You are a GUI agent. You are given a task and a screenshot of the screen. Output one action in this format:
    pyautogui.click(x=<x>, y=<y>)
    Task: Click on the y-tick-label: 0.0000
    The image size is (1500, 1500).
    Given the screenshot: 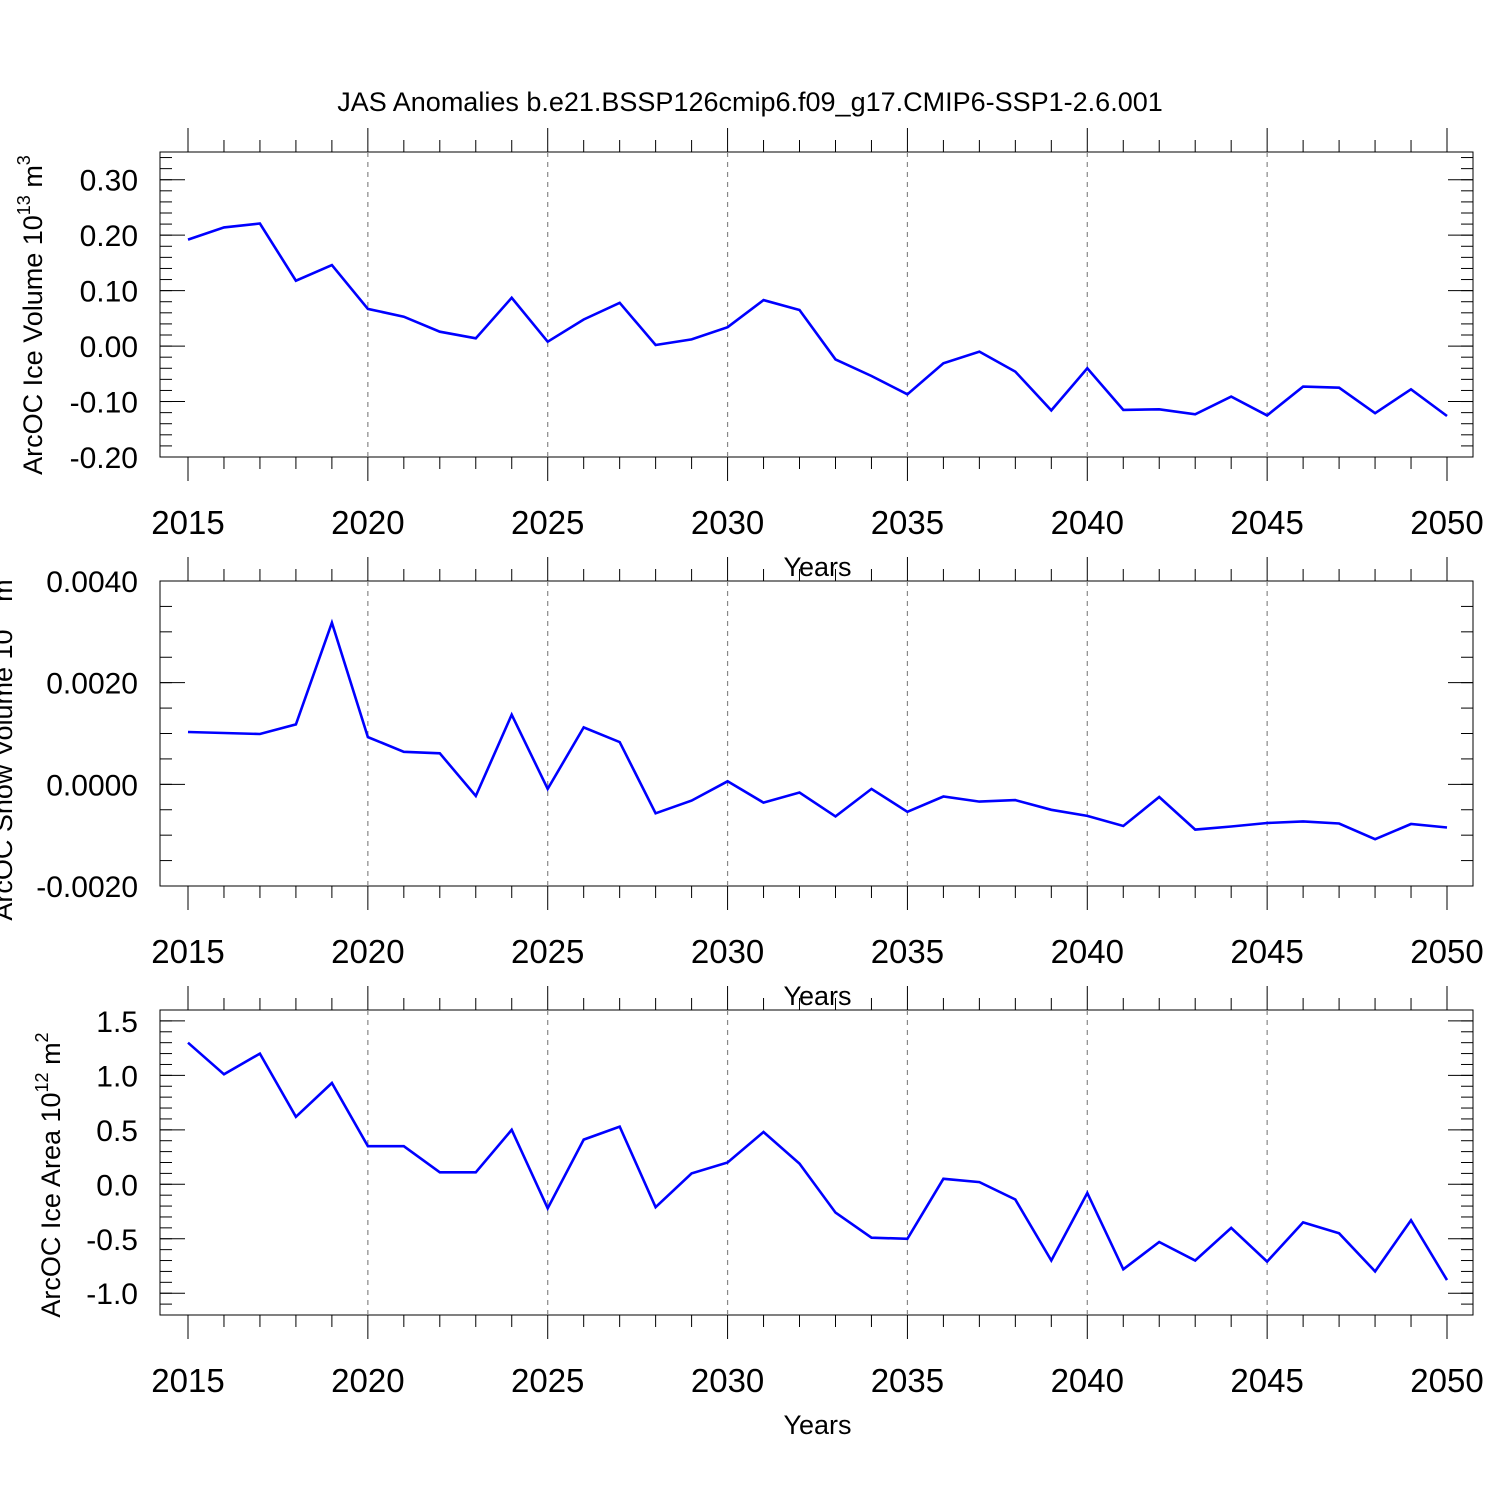 What is the action you would take?
    pyautogui.click(x=92, y=785)
    